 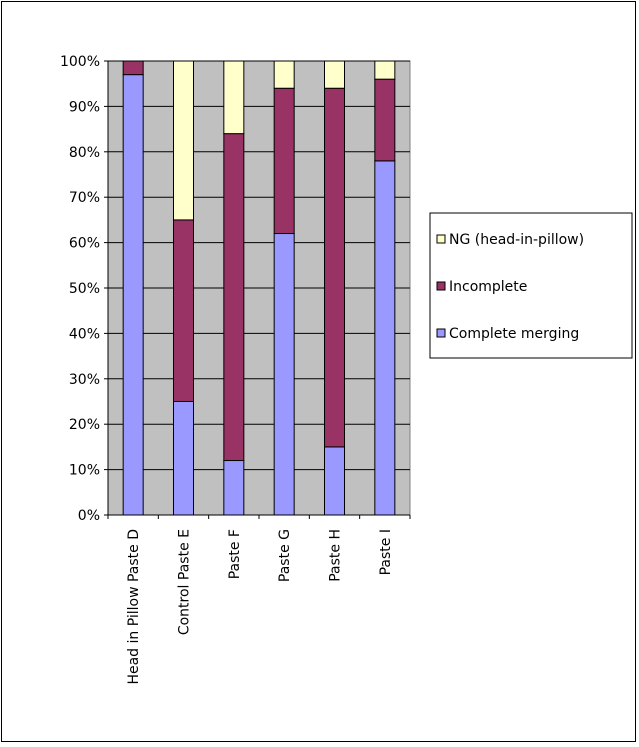 What do you see at coordinates (84, 153) in the screenshot?
I see `y-tick-label: 80%` at bounding box center [84, 153].